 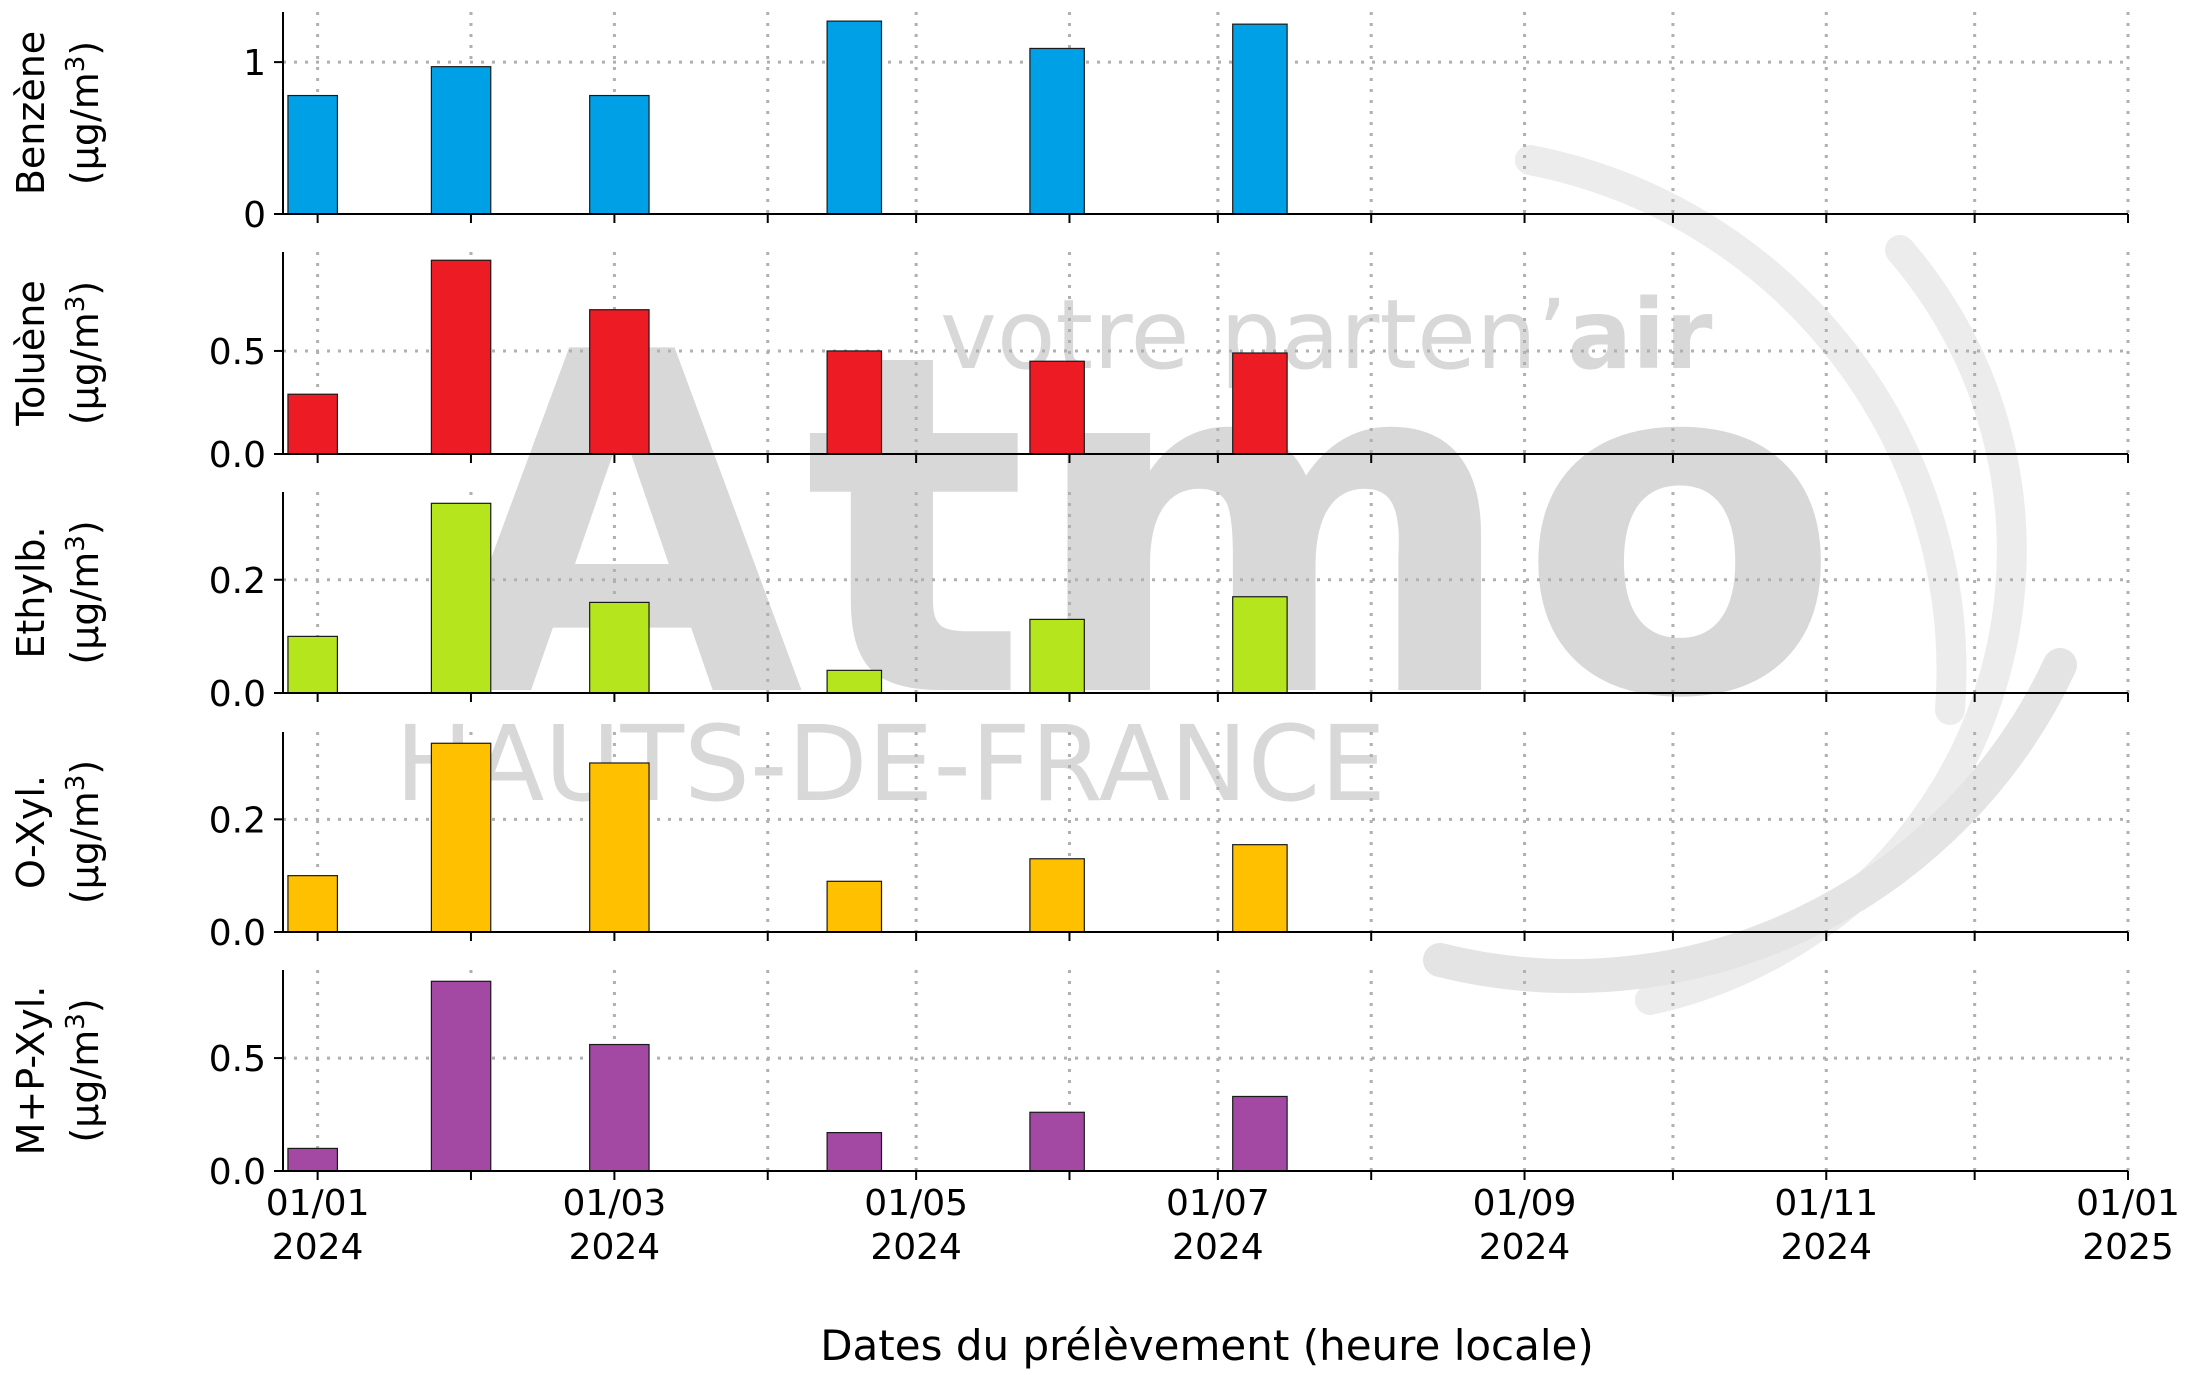 I want to click on x-tick-label-day: 01/03, so click(x=615, y=1203).